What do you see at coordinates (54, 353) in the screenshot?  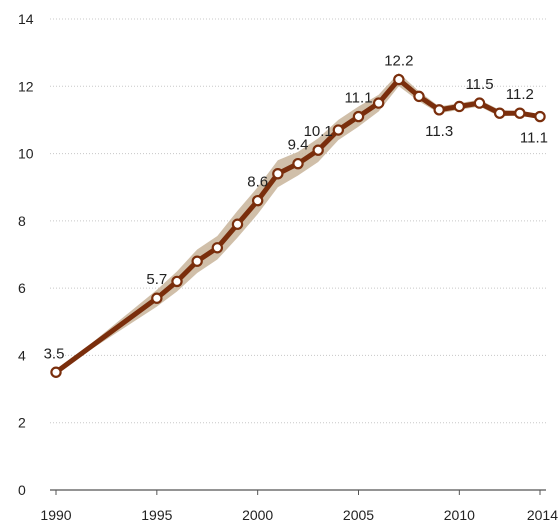 I see `data-label: 3.5` at bounding box center [54, 353].